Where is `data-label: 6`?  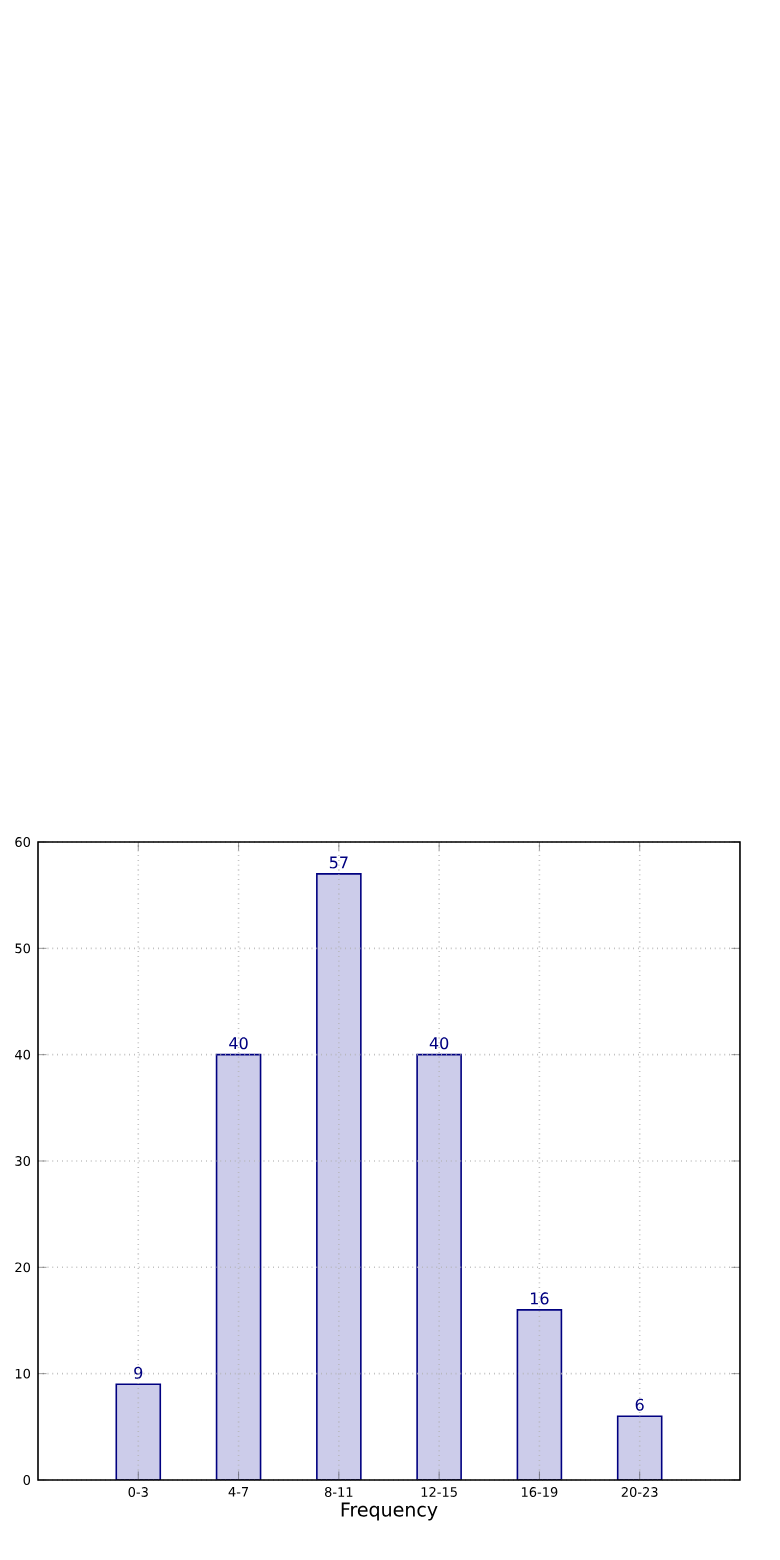
data-label: 6 is located at coordinates (639, 1404).